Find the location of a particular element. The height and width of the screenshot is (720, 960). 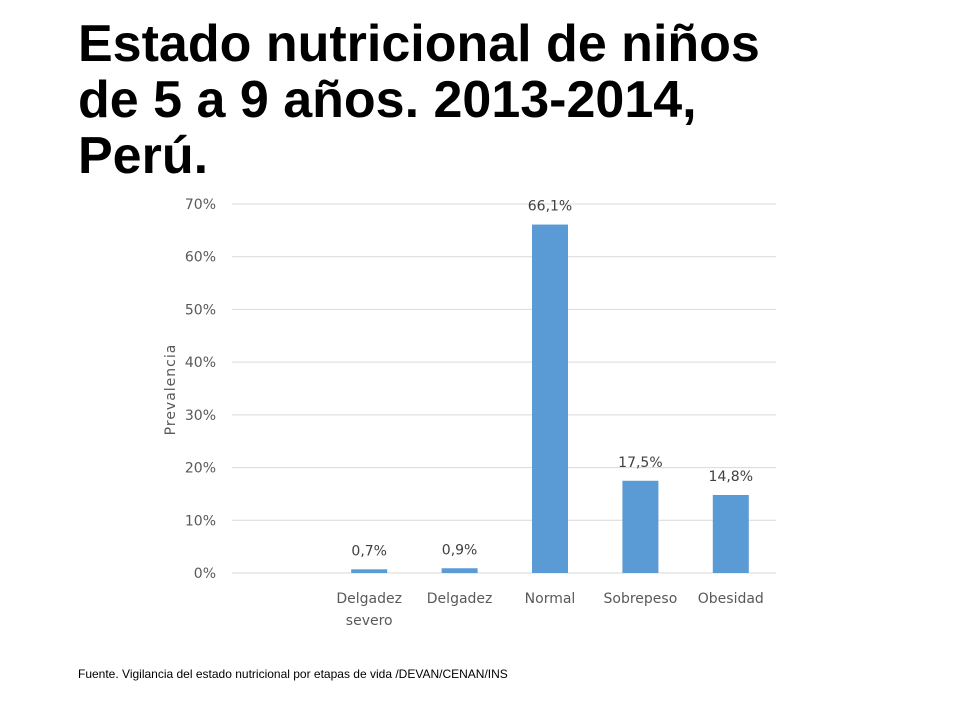

data-label: 14,8% is located at coordinates (731, 477).